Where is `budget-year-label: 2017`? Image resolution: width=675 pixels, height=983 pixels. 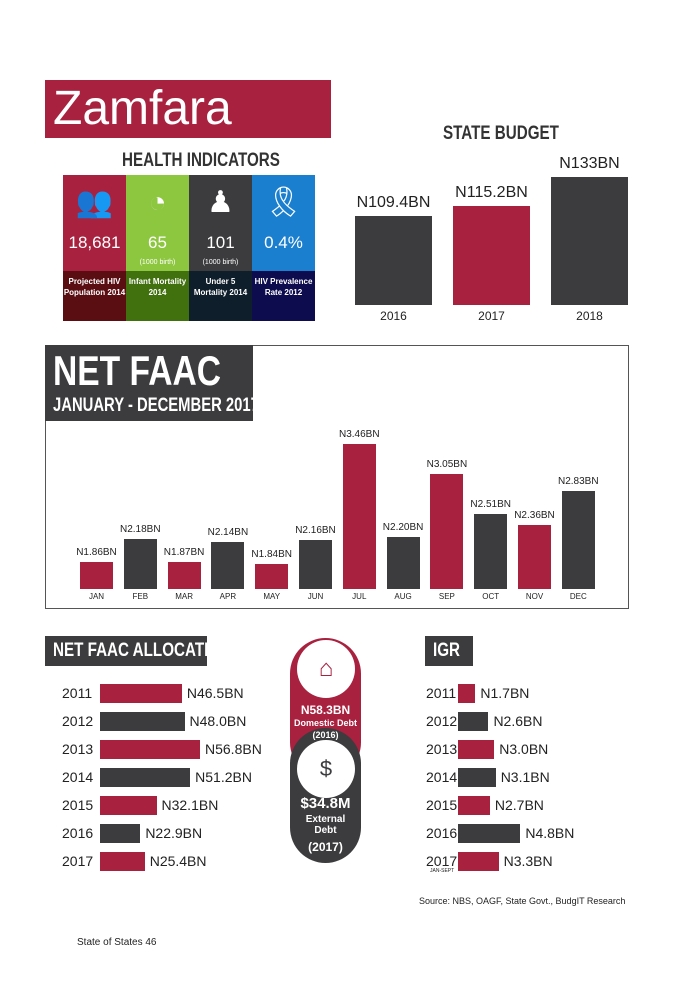
budget-year-label: 2017 is located at coordinates (491, 316).